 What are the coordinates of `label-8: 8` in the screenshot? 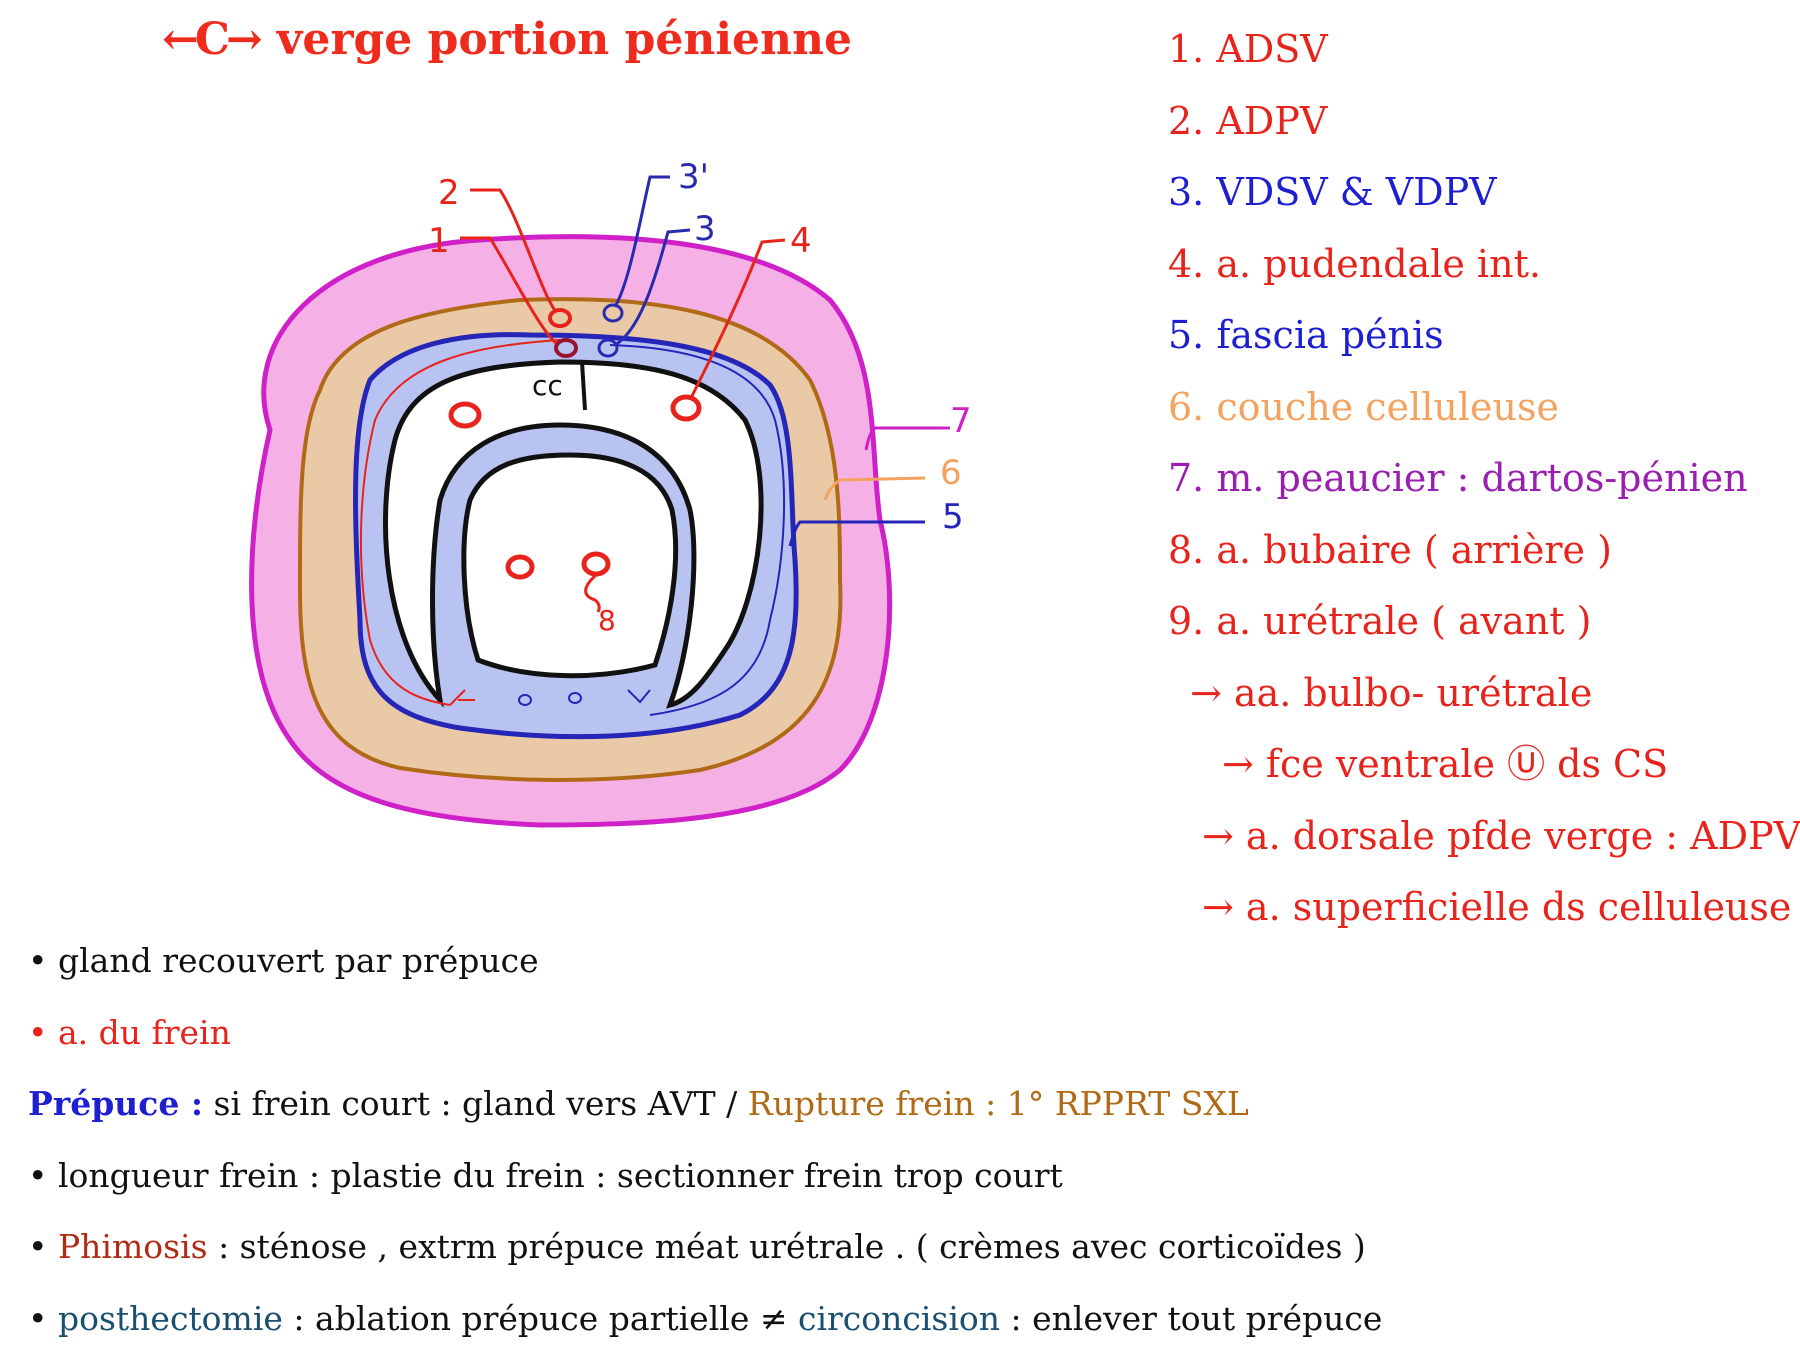 It's located at (607, 620).